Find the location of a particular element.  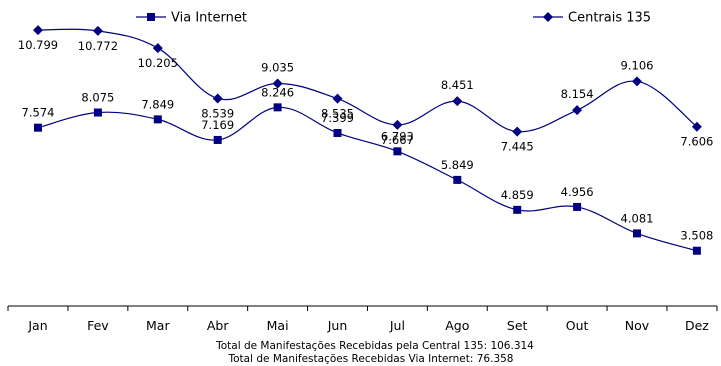

x-tick-label-set: Set is located at coordinates (517, 325).